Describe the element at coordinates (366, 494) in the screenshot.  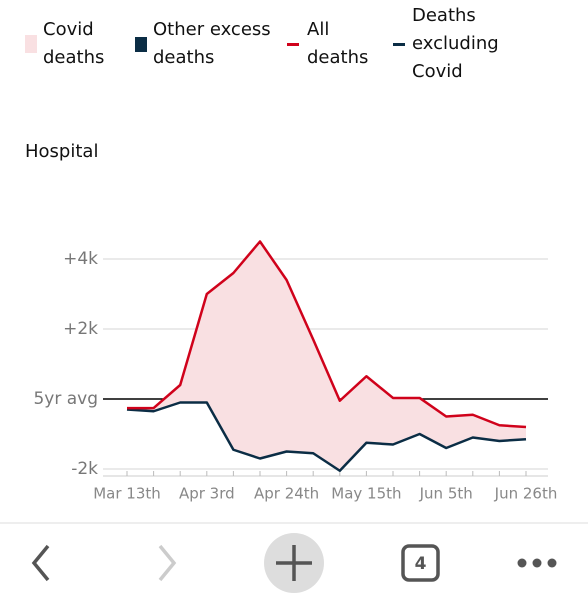
I see `x-tick-label: May 15th` at that location.